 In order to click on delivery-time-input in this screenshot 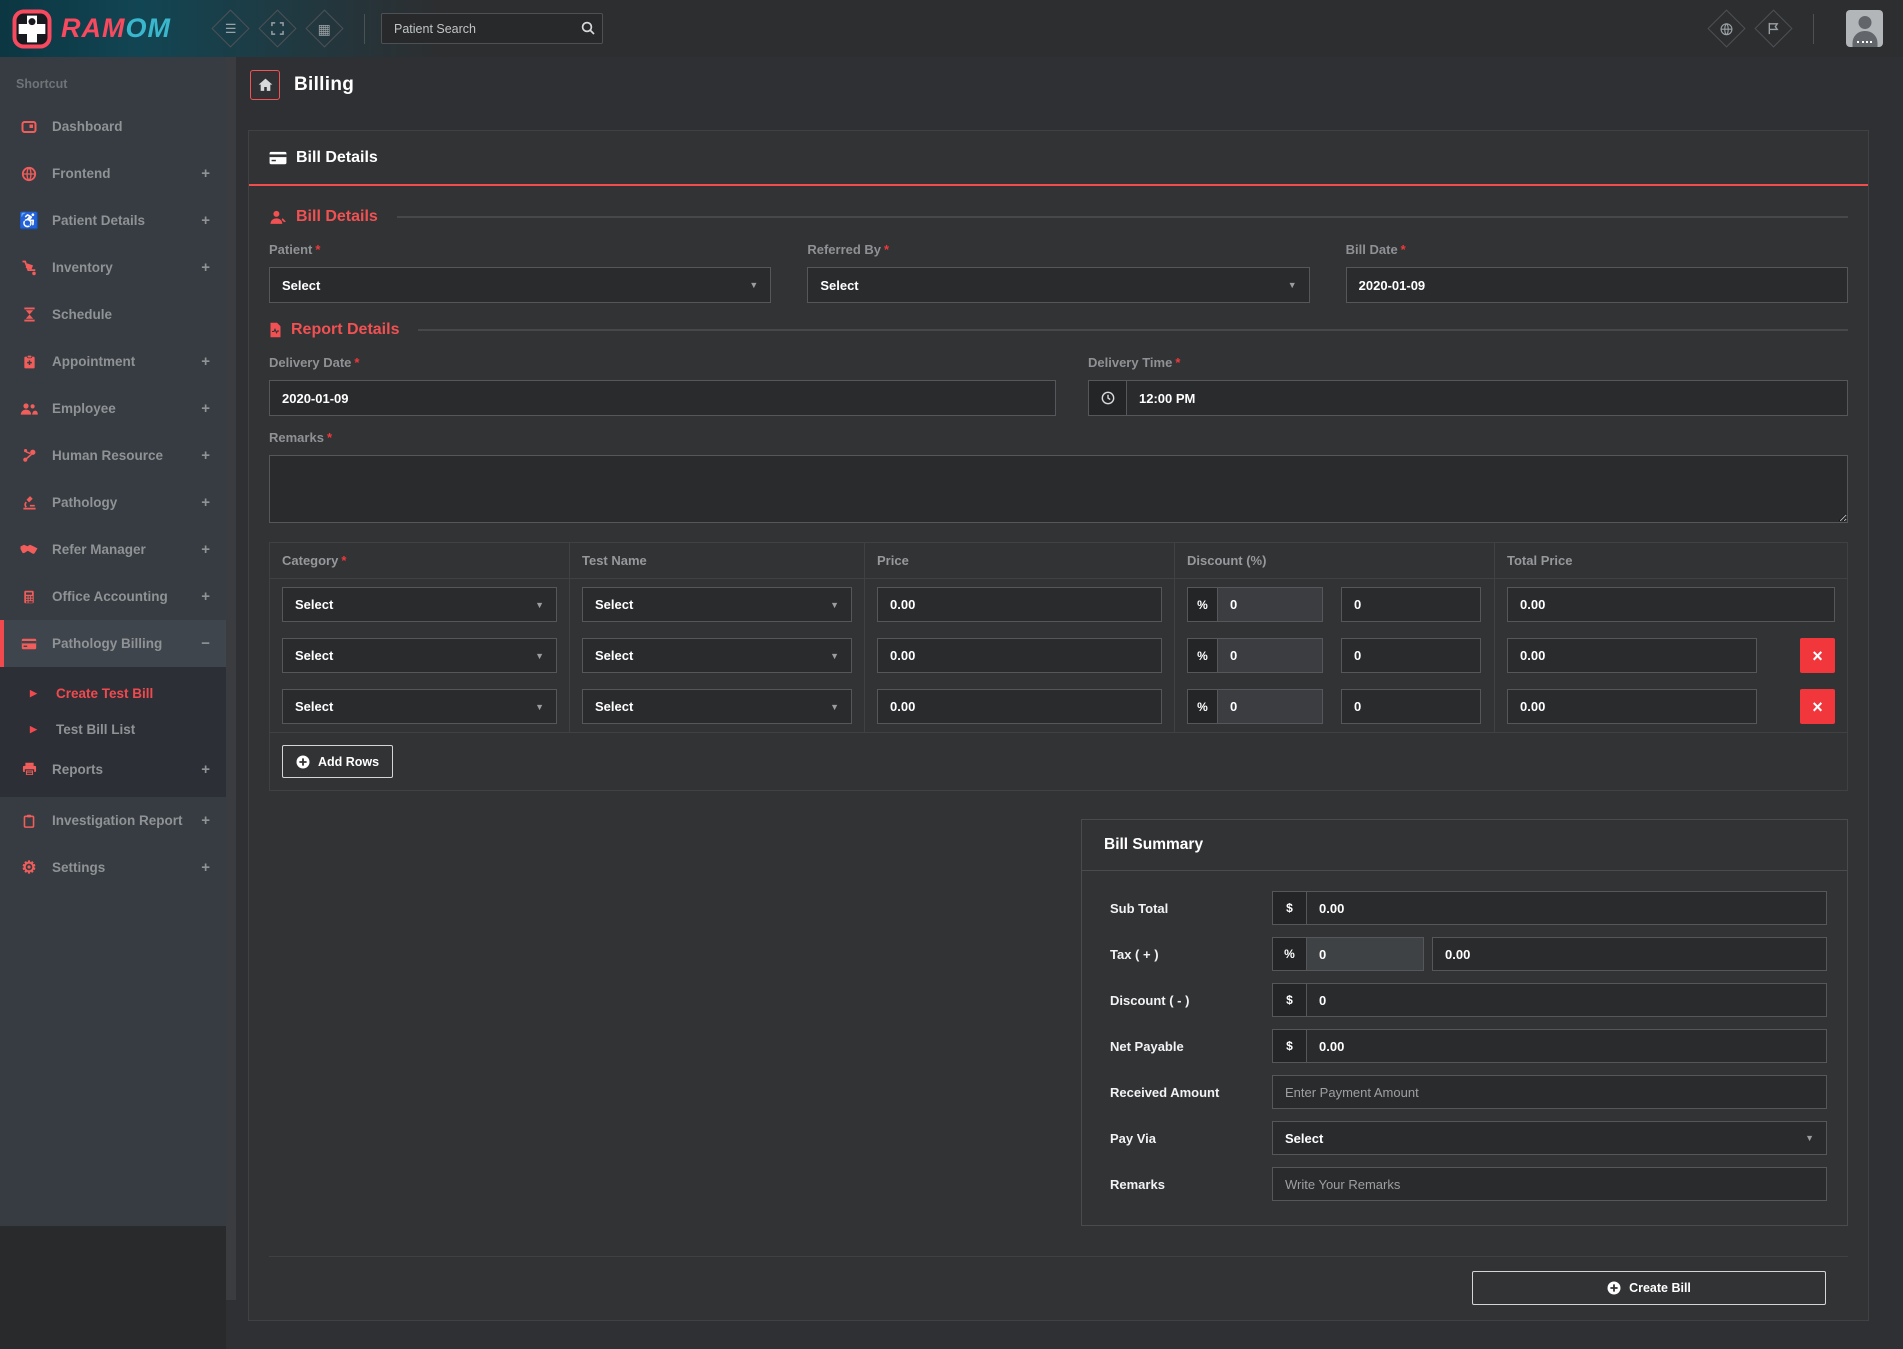, I will do `click(1487, 398)`.